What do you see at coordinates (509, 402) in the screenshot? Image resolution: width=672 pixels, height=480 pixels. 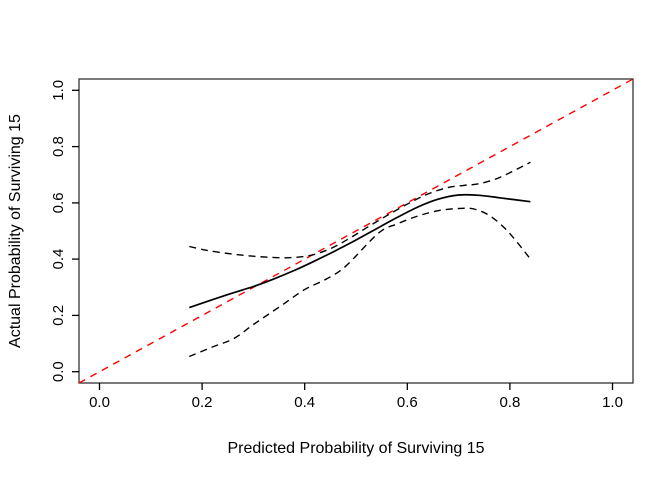 I see `x-tick-label: 0.8` at bounding box center [509, 402].